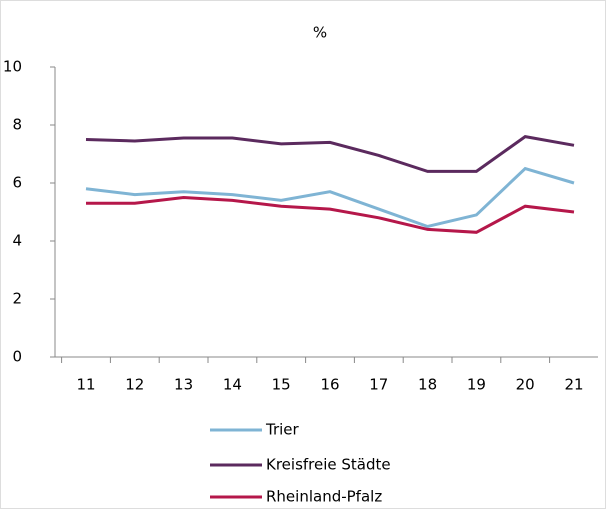 The width and height of the screenshot is (606, 509). I want to click on y-tick-label: 6, so click(17, 183).